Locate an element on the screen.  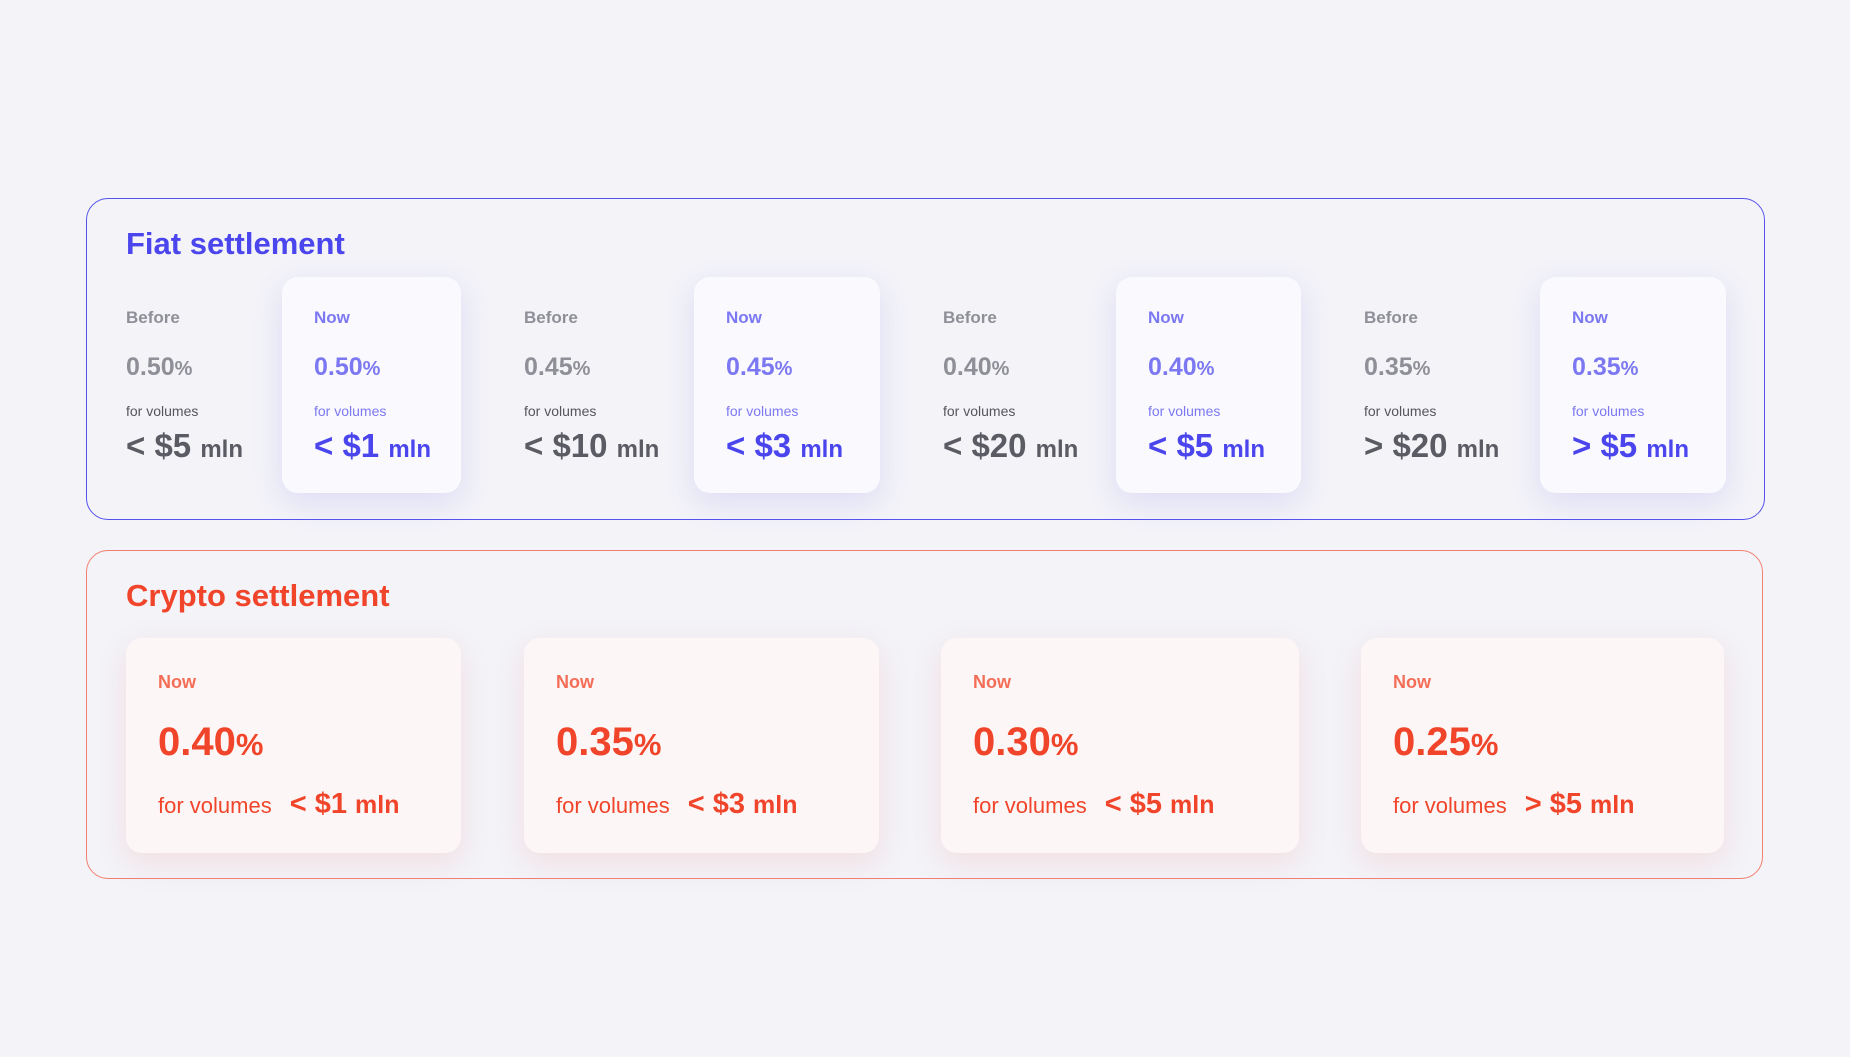
volume-threshold: < $1 mln is located at coordinates (345, 804).